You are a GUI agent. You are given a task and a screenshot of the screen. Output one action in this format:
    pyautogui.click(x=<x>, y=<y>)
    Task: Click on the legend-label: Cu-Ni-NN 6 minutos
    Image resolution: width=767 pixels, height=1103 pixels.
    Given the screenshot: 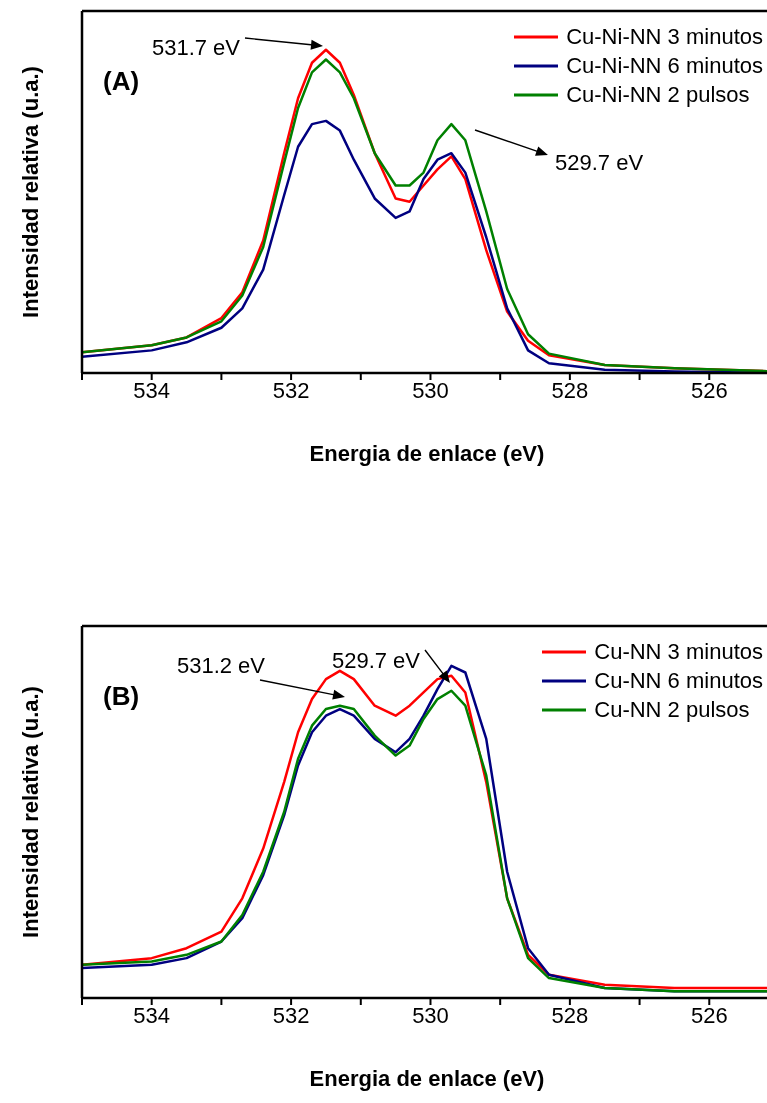 What is the action you would take?
    pyautogui.click(x=664, y=65)
    